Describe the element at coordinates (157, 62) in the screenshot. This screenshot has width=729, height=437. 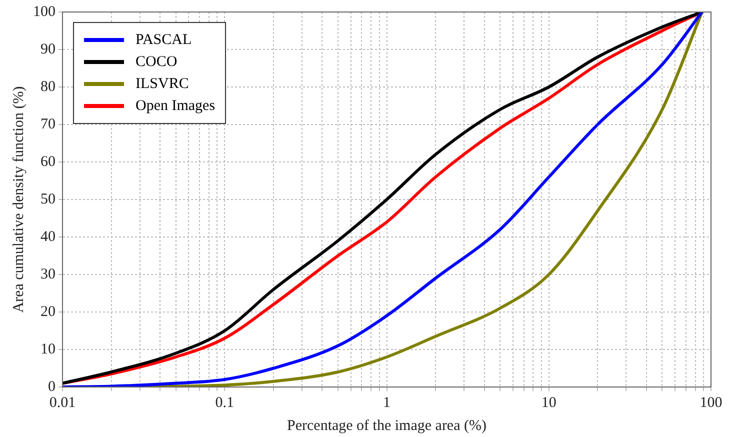
I see `legend-label: COCO` at that location.